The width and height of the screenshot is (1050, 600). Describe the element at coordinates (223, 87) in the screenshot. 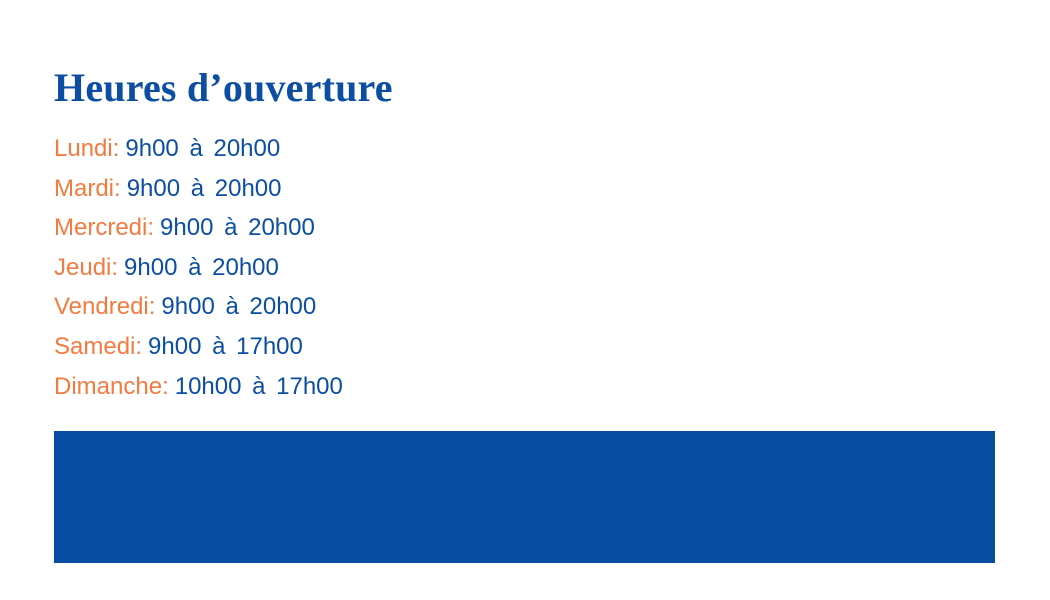

I see `page-title: Heures d’ouverture` at that location.